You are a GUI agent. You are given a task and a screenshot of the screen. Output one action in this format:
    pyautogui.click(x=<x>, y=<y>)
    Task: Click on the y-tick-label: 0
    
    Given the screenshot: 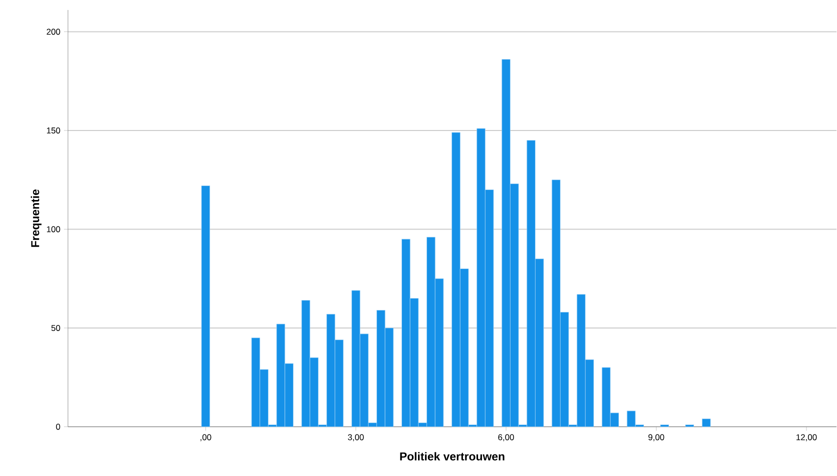 What is the action you would take?
    pyautogui.click(x=58, y=427)
    